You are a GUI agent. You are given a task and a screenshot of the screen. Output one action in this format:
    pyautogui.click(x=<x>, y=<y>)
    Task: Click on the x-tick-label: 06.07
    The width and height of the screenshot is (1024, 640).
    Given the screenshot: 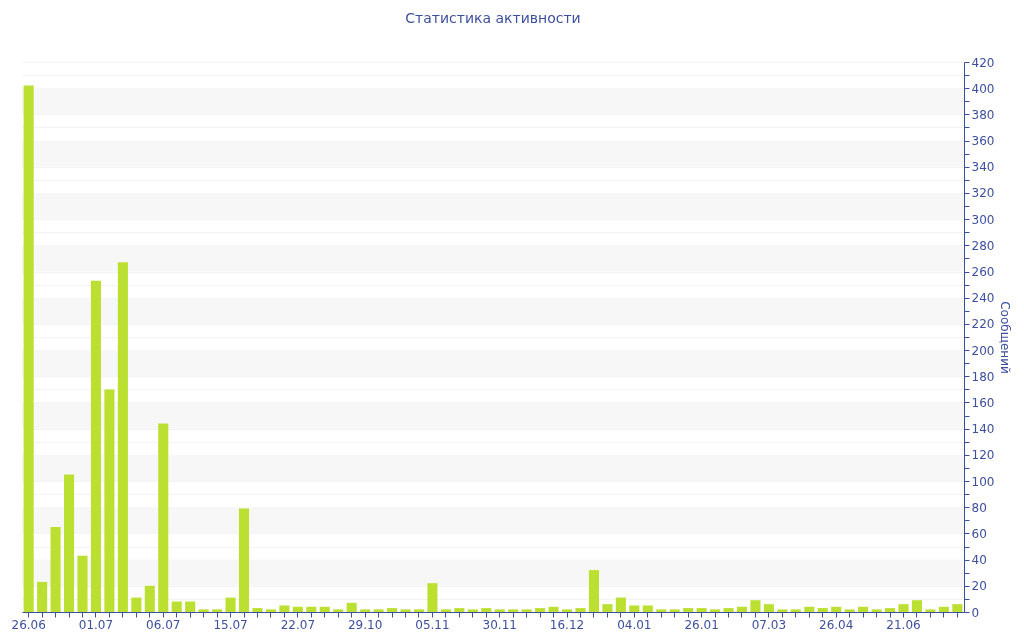 What is the action you would take?
    pyautogui.click(x=163, y=624)
    